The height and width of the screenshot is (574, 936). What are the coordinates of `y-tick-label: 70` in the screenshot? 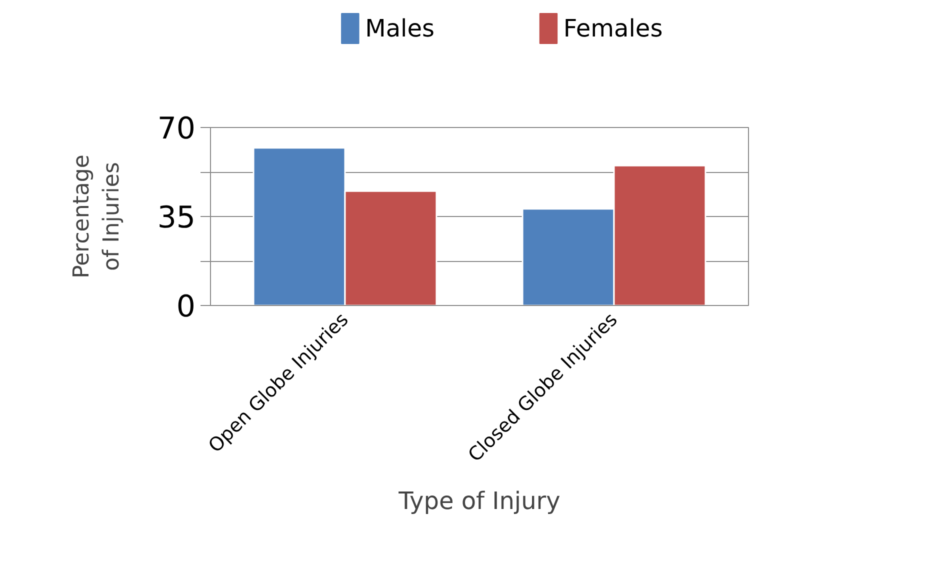 It's located at (176, 129).